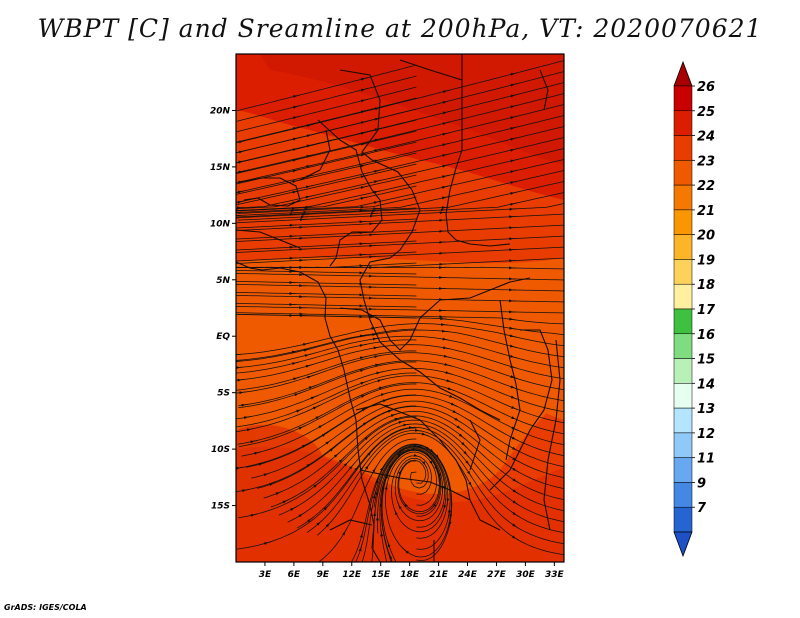 The image size is (800, 618). What do you see at coordinates (706, 459) in the screenshot?
I see `colorbar-label: 11` at bounding box center [706, 459].